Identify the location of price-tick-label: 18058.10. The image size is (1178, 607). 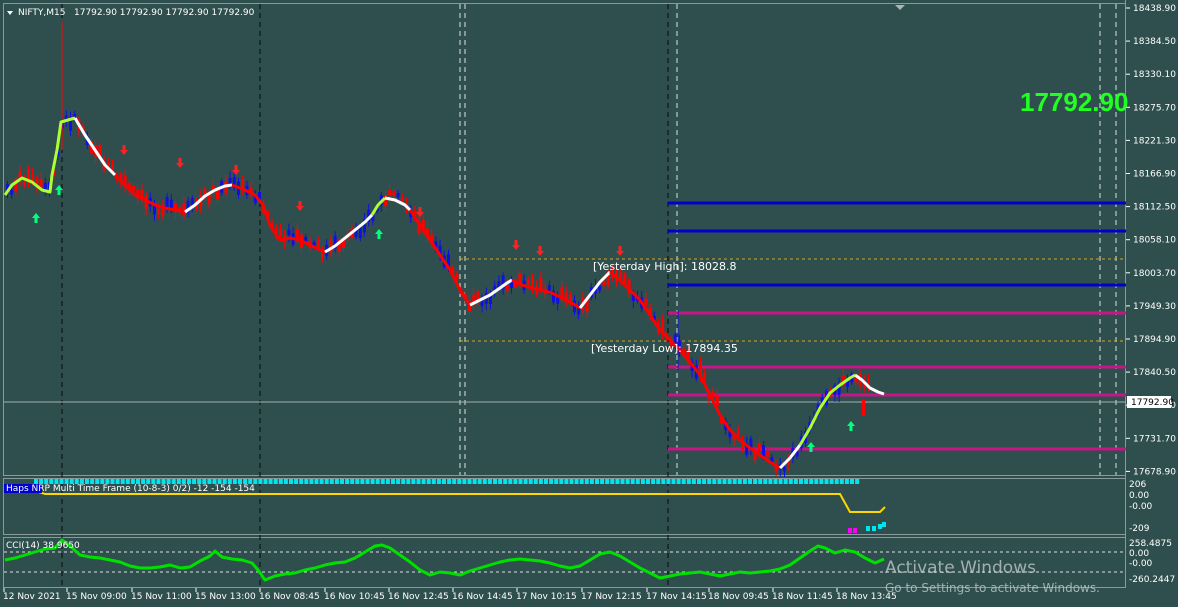
(1154, 241).